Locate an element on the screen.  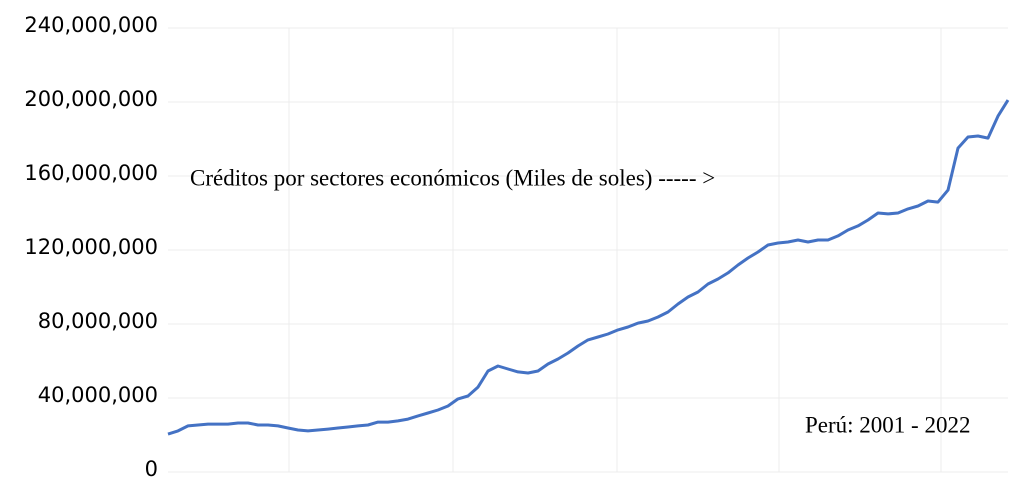
y-tick-label: 240,000,000 is located at coordinates (91, 25).